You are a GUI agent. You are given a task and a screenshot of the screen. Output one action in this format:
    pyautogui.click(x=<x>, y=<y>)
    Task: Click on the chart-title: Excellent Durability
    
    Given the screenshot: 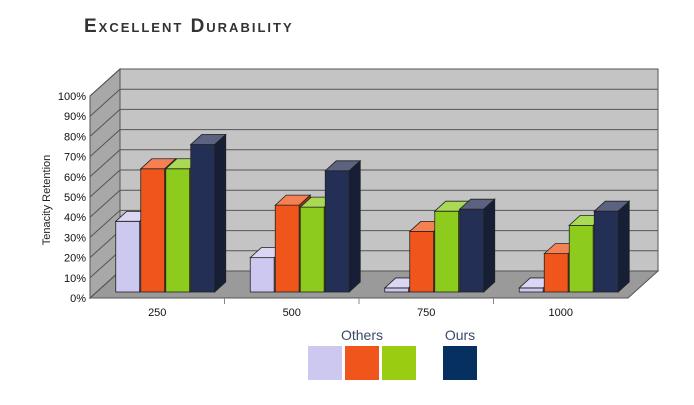 What is the action you would take?
    pyautogui.click(x=189, y=26)
    